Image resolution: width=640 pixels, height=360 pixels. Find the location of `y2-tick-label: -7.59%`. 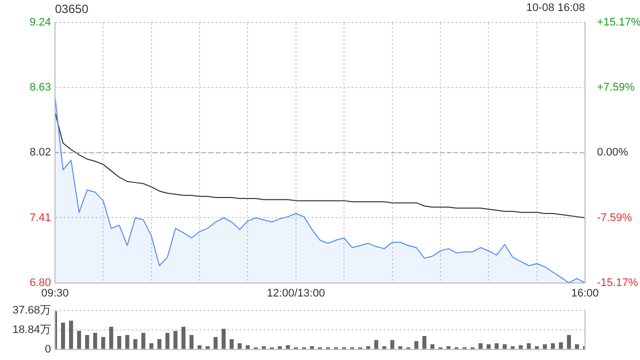

y2-tick-label: -7.59% is located at coordinates (614, 218).